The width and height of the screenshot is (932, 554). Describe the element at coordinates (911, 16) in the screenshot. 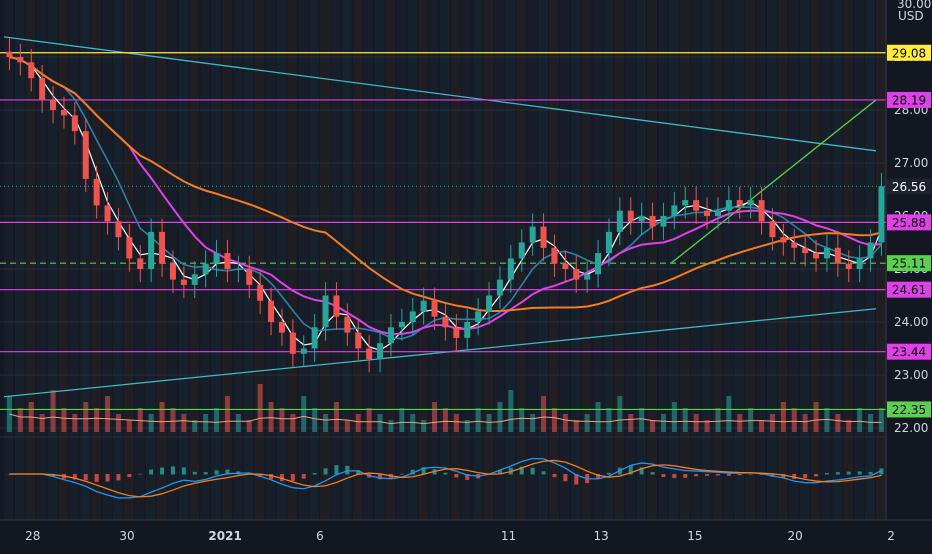

I see `currency-label: USD` at that location.